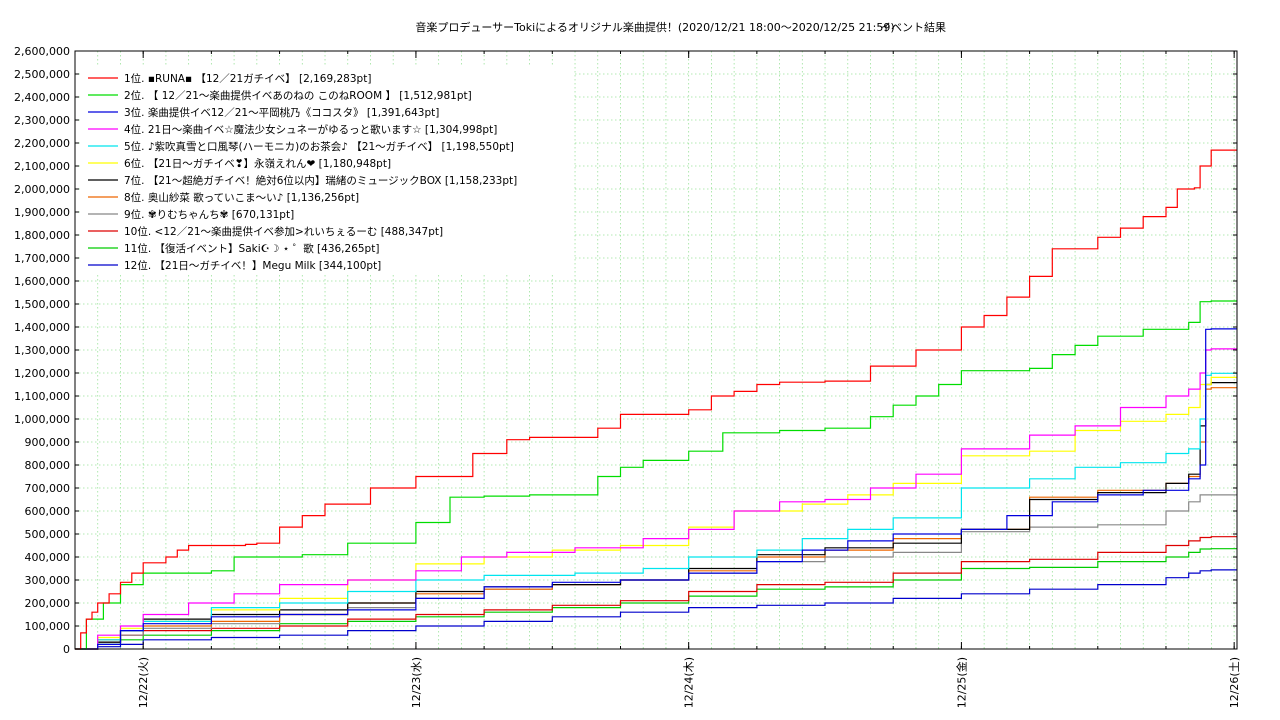 The width and height of the screenshot is (1280, 720). I want to click on x-tick-label: 12/25(金), so click(961, 682).